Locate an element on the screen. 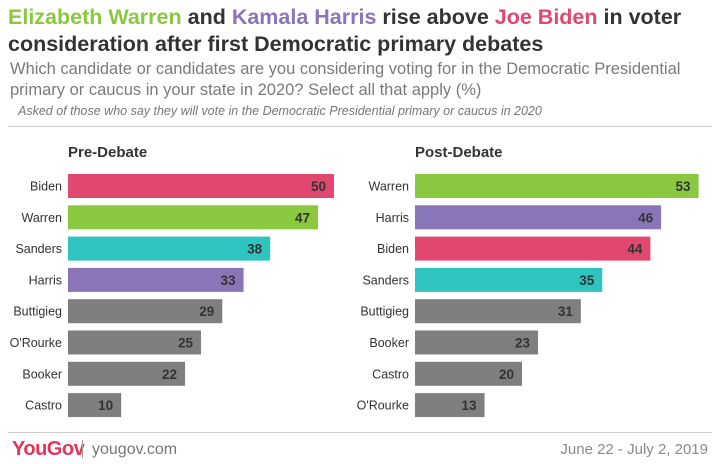  pre-value-orourke: 25 is located at coordinates (186, 343).